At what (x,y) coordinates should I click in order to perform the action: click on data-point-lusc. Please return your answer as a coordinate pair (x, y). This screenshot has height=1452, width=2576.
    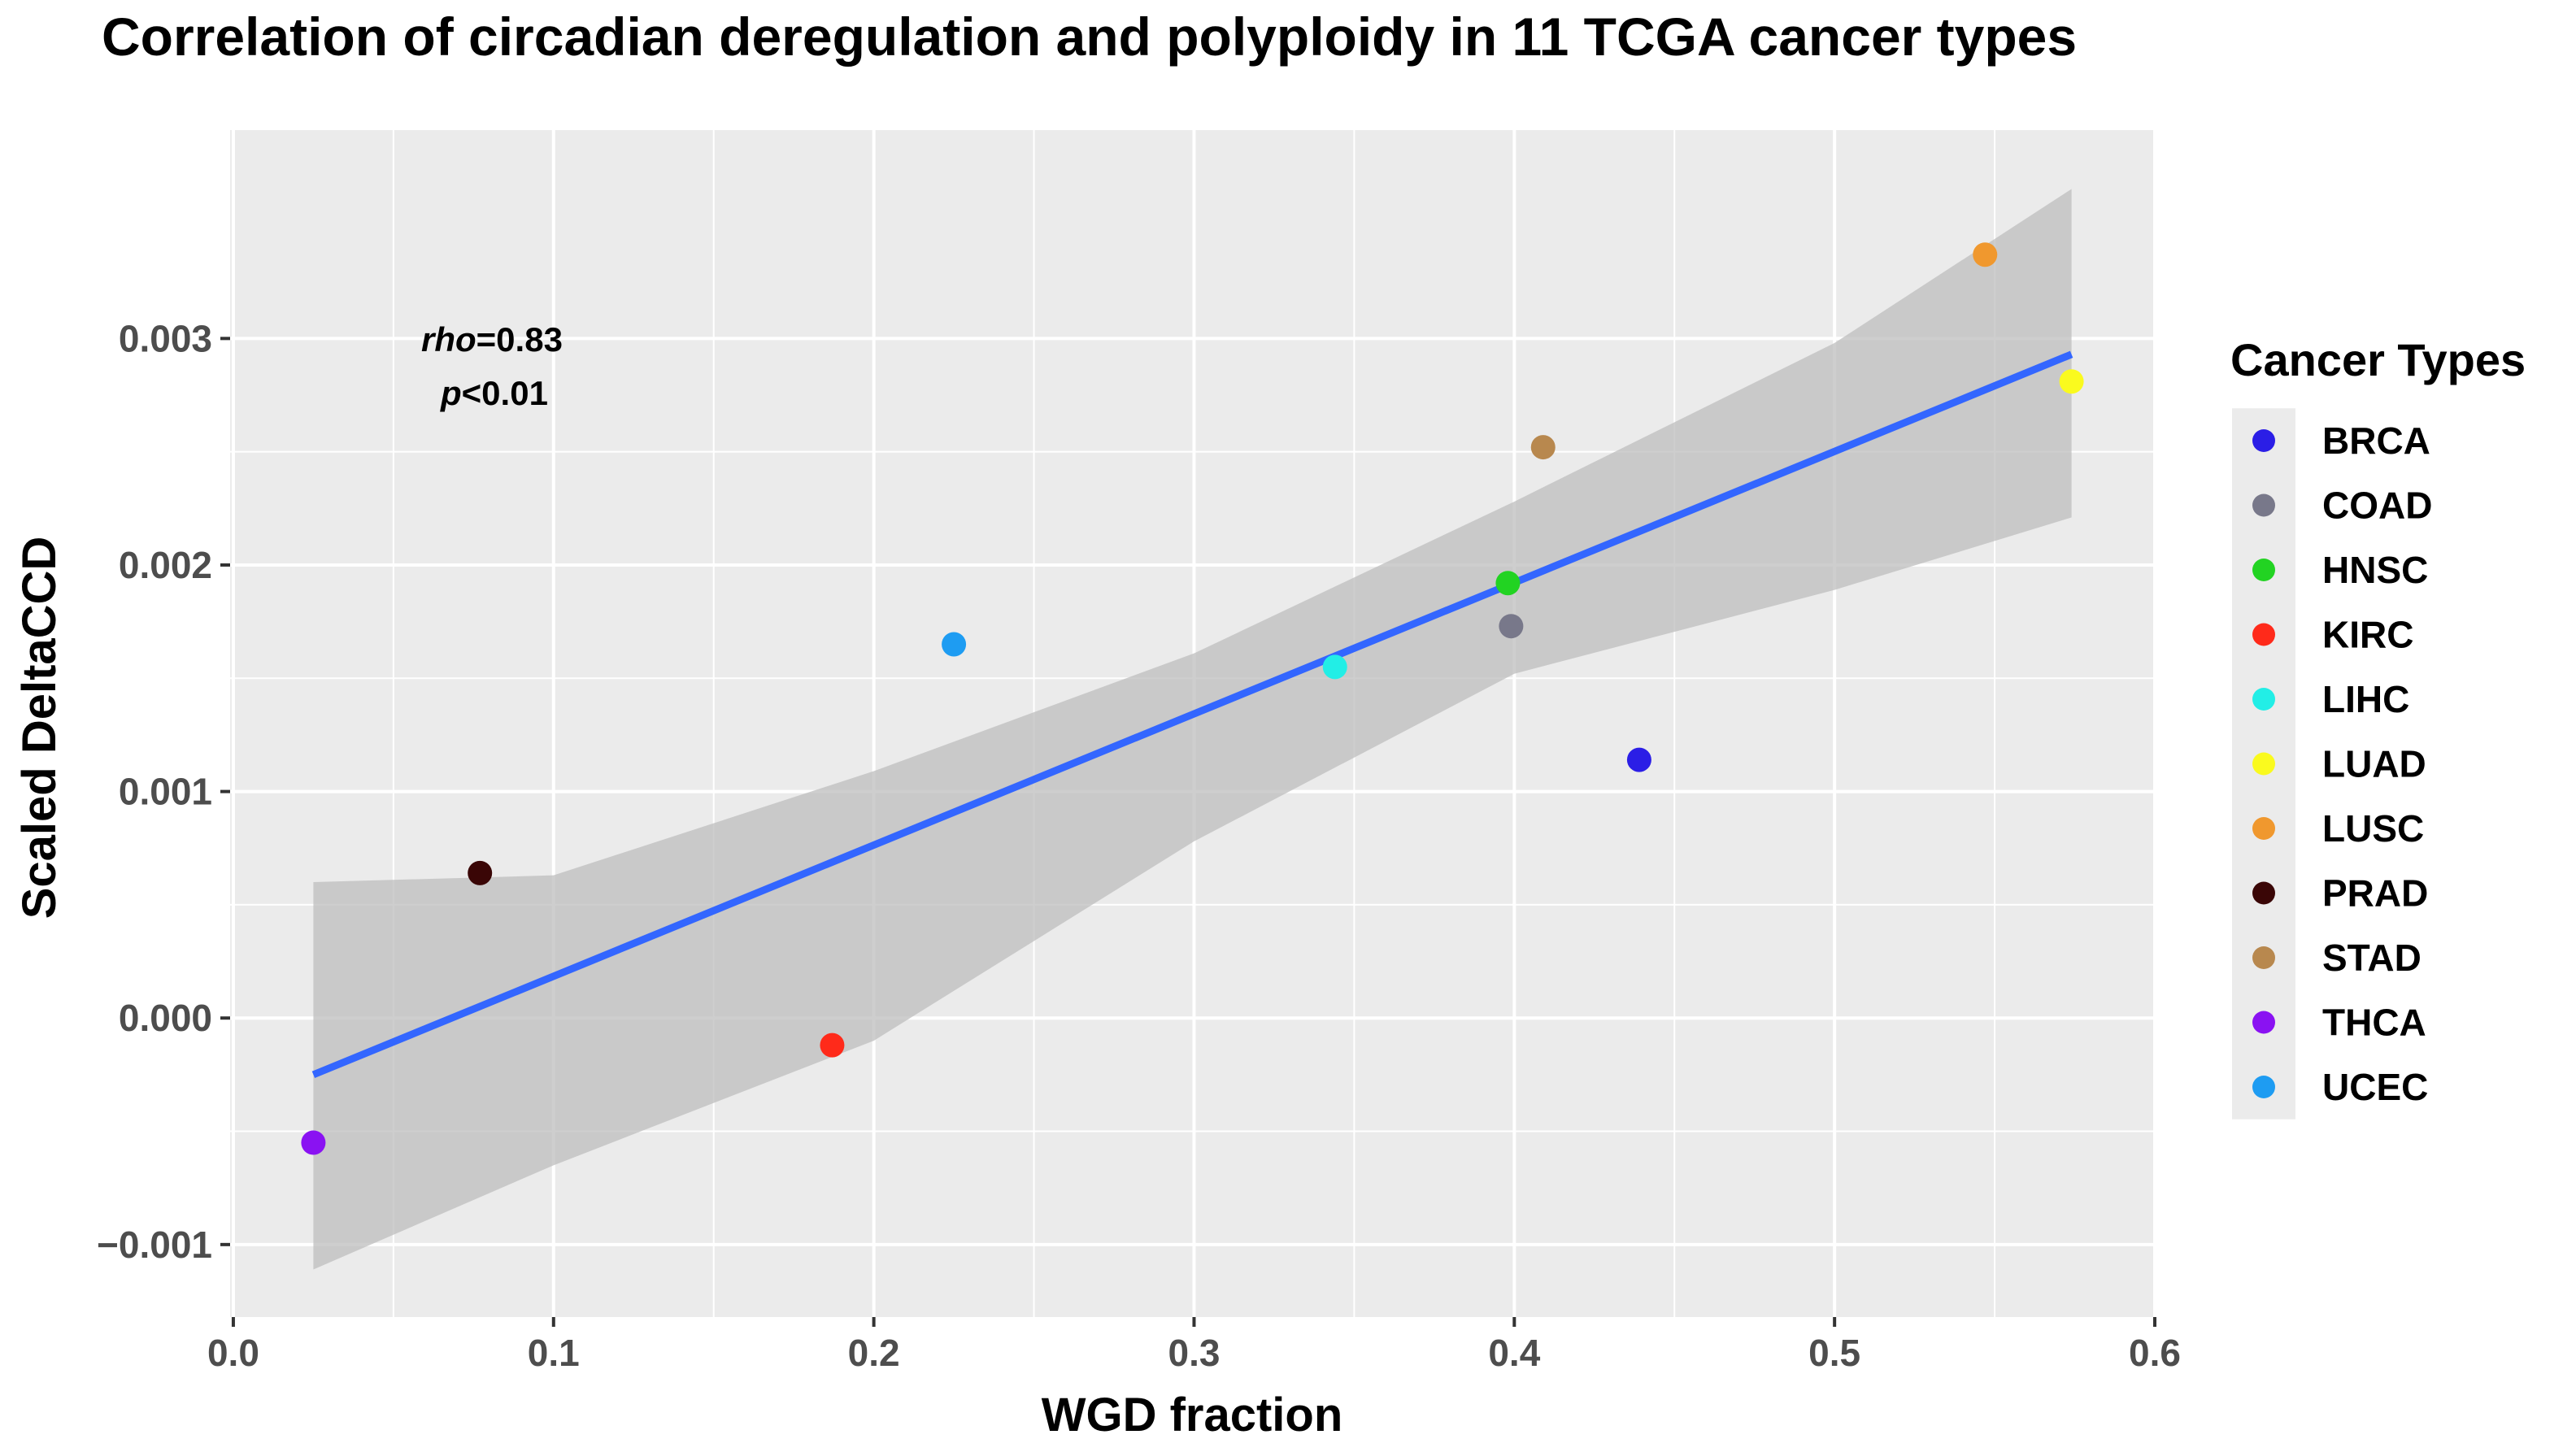
    Looking at the image, I should click on (1986, 254).